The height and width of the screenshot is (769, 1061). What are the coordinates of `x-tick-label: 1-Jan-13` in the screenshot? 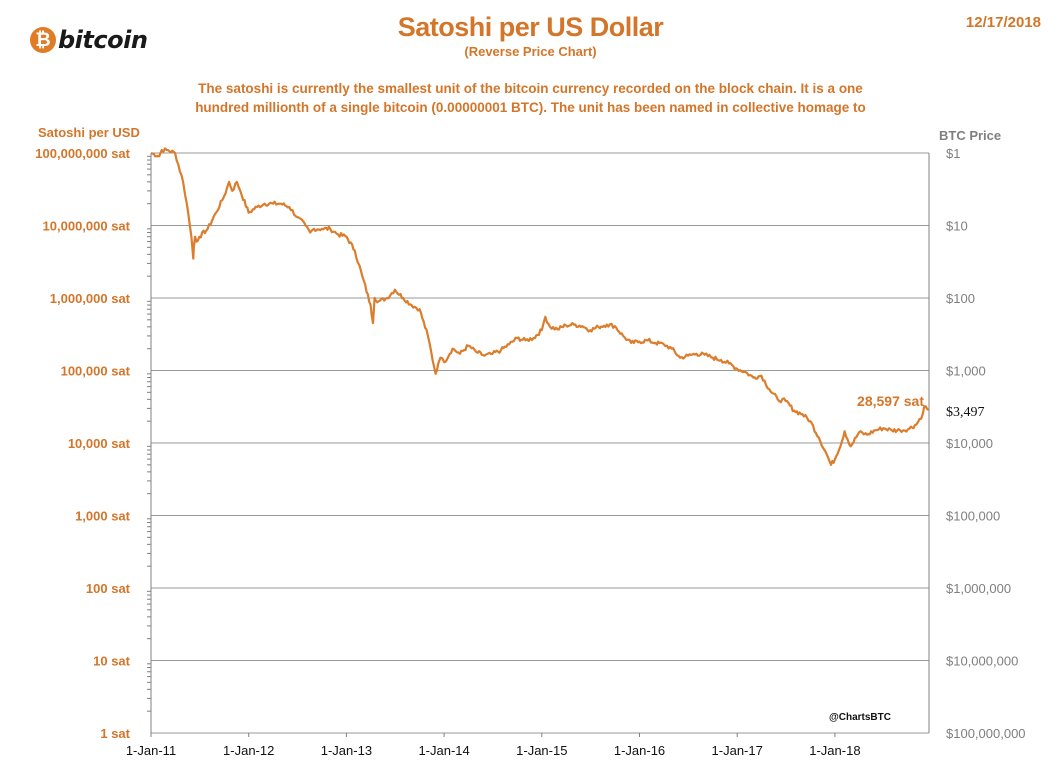 It's located at (346, 750).